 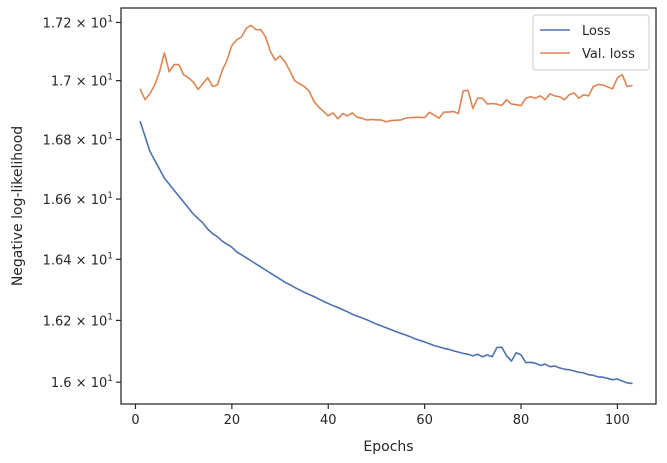 What do you see at coordinates (596, 31) in the screenshot?
I see `legend-label-loss: Loss` at bounding box center [596, 31].